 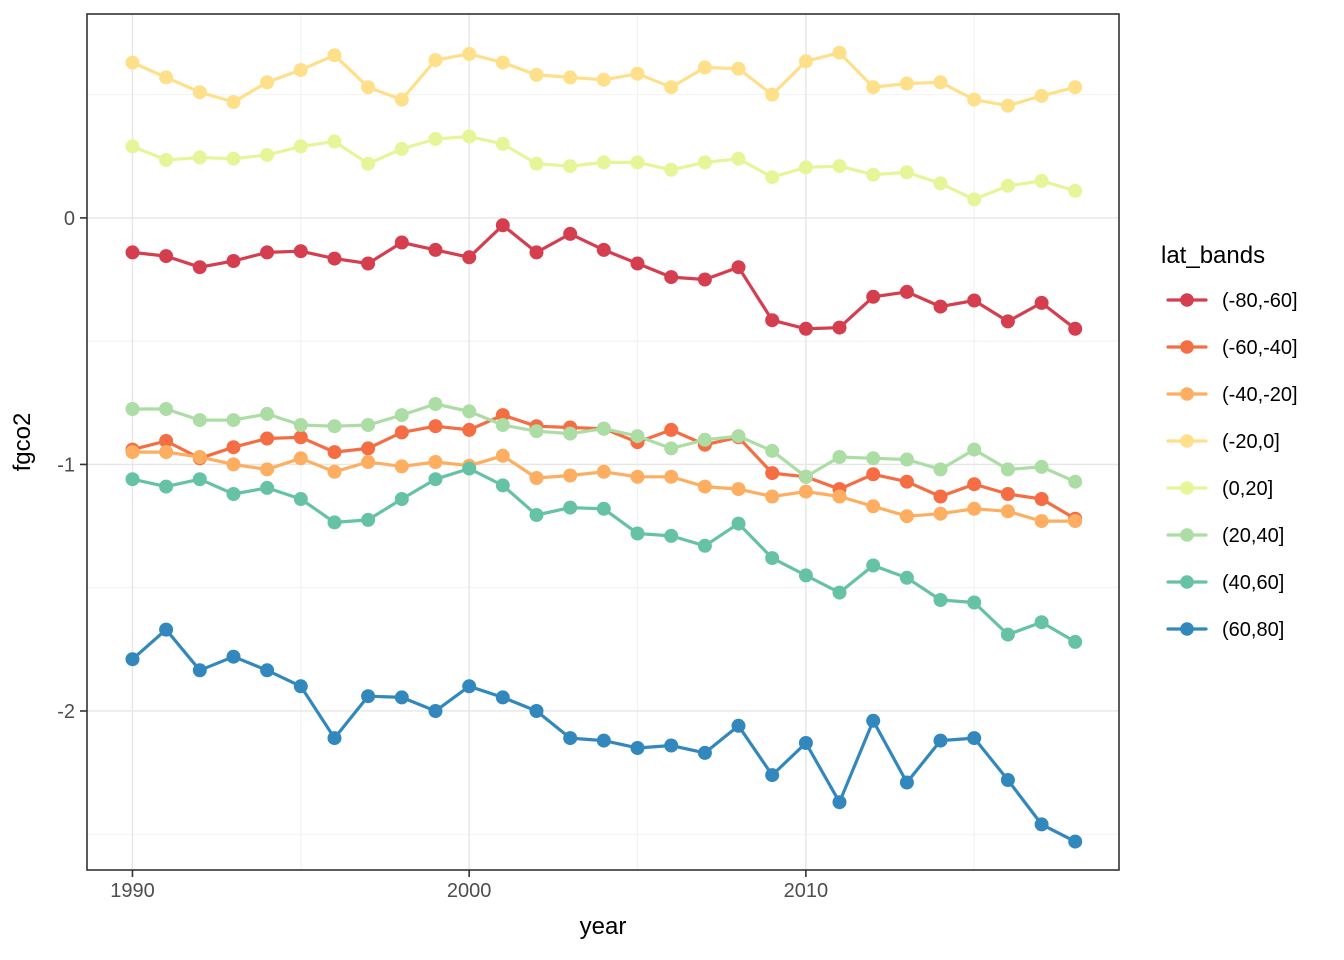 What do you see at coordinates (1213, 255) in the screenshot?
I see `legend-title: lat_bands` at bounding box center [1213, 255].